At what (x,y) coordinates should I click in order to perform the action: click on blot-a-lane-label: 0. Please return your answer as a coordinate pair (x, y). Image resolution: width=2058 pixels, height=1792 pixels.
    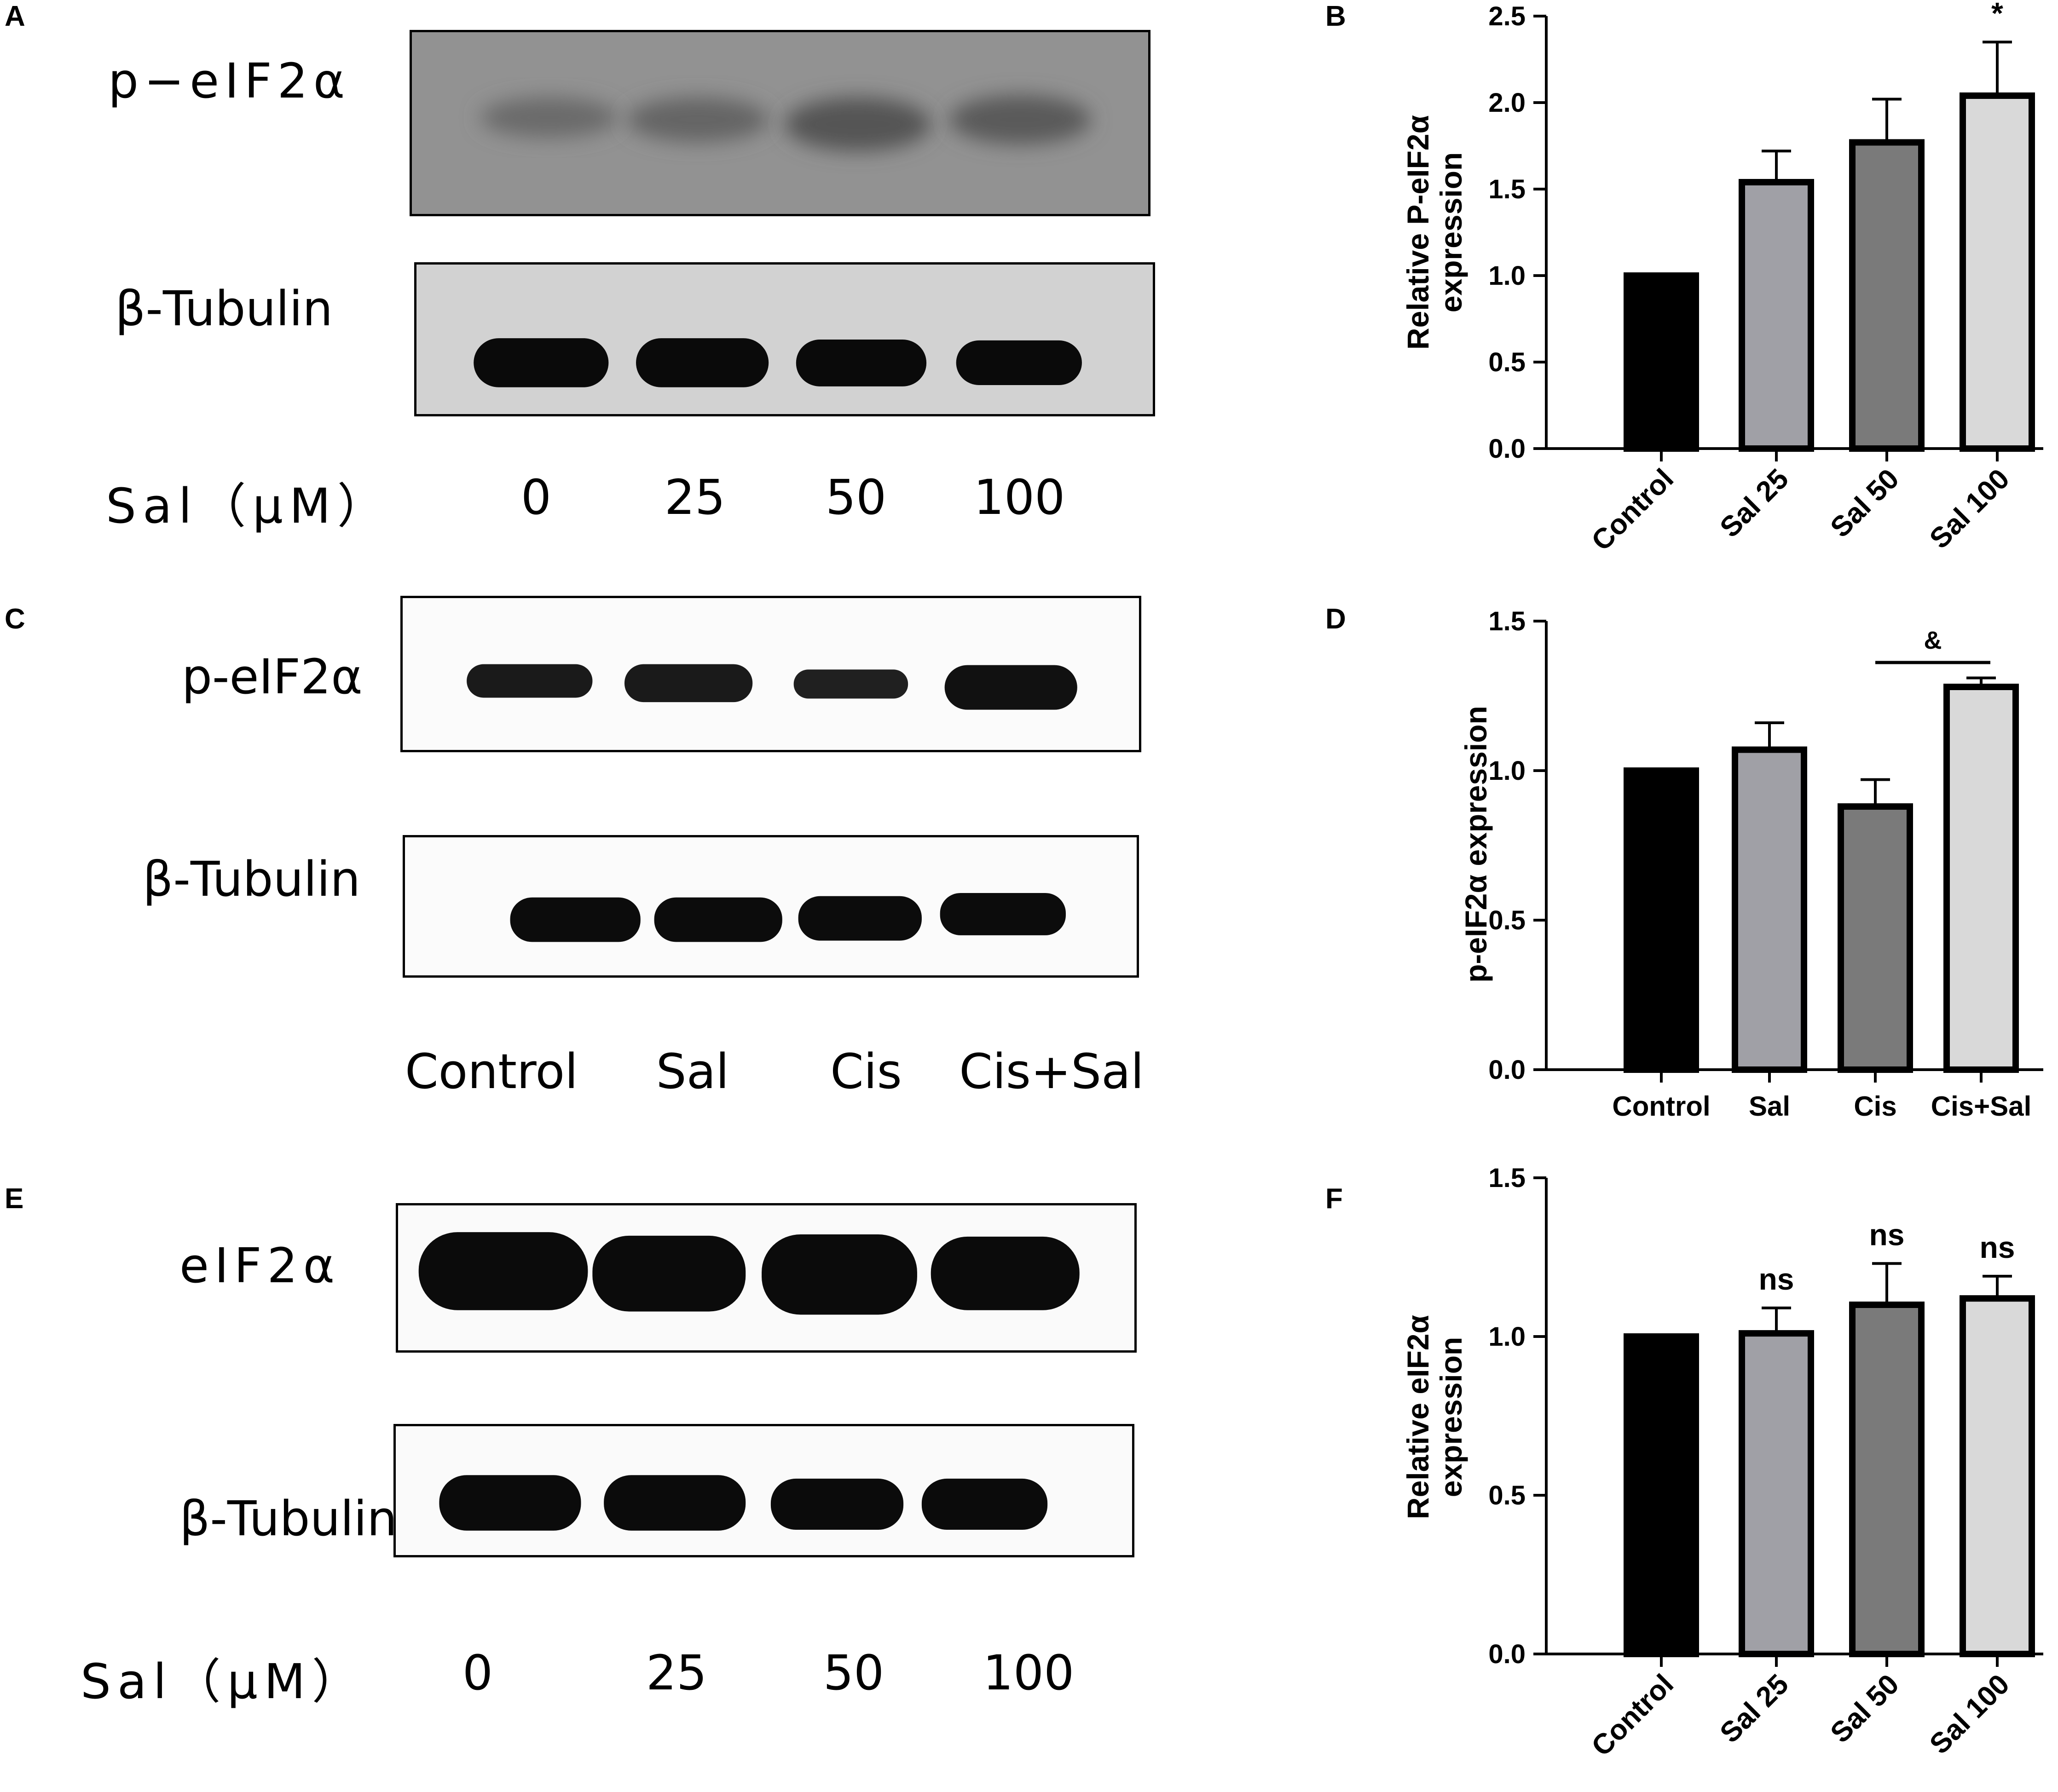
    Looking at the image, I should click on (536, 497).